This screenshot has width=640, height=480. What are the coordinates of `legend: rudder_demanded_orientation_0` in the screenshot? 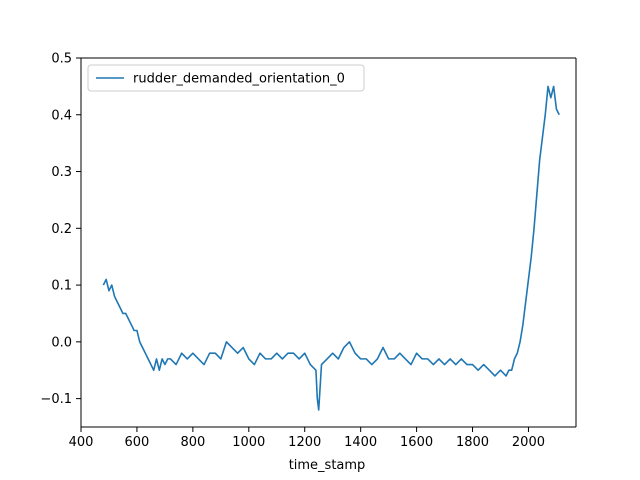 It's located at (226, 78).